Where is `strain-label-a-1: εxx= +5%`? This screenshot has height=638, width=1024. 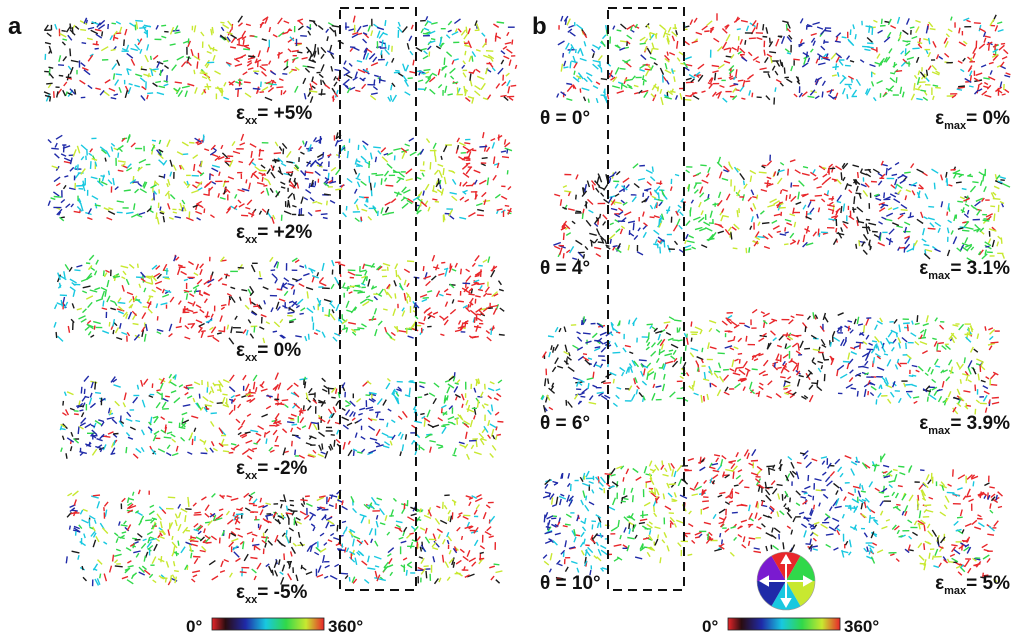 strain-label-a-1: εxx= +5% is located at coordinates (274, 115).